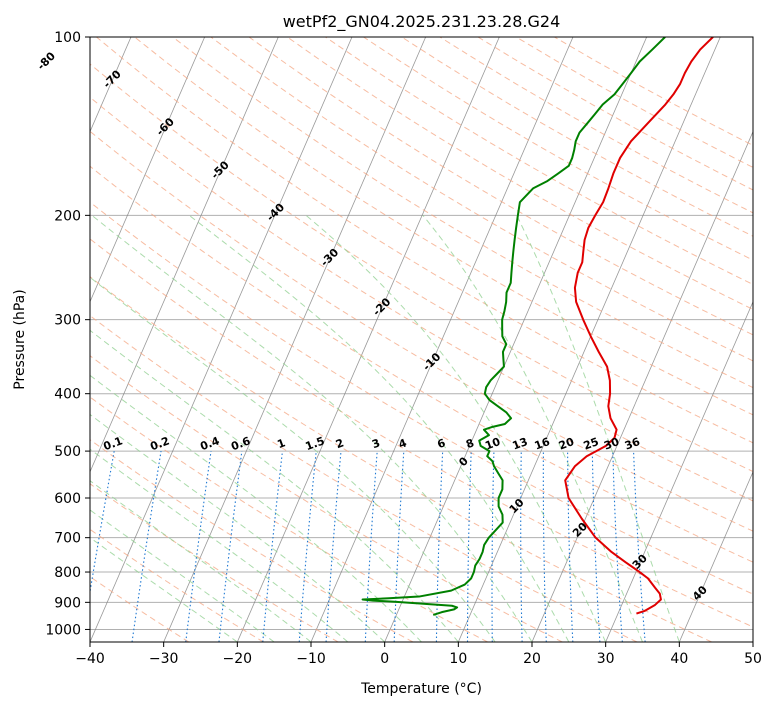 This screenshot has height=708, width=775. I want to click on mixing-ratio-label: 0.1, so click(113, 443).